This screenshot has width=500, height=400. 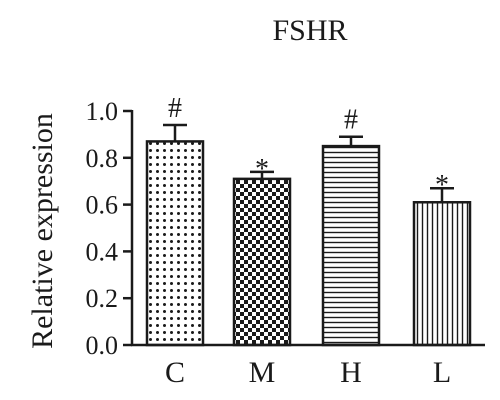 What do you see at coordinates (351, 372) in the screenshot?
I see `x-tick-label-h: H` at bounding box center [351, 372].